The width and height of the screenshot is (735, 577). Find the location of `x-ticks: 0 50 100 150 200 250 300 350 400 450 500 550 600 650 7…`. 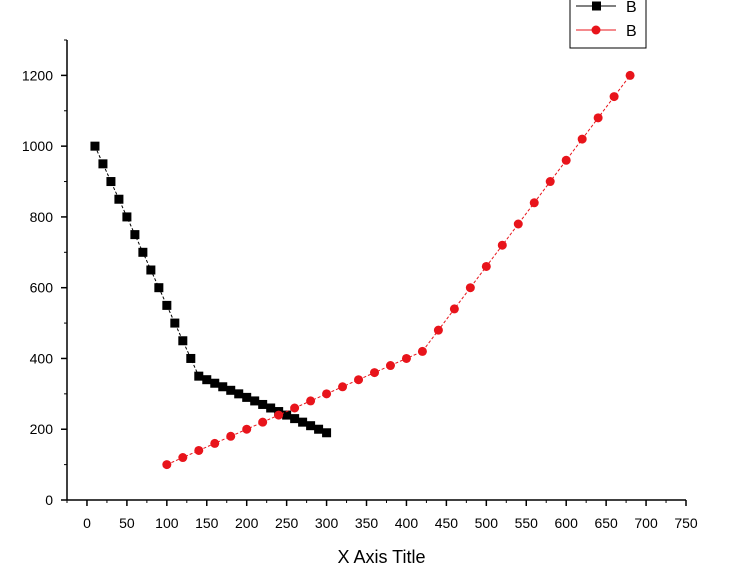

x-ticks: 0 50 100 150 200 250 300 350 400 450 500 550 600 650 7… is located at coordinates (382, 515).